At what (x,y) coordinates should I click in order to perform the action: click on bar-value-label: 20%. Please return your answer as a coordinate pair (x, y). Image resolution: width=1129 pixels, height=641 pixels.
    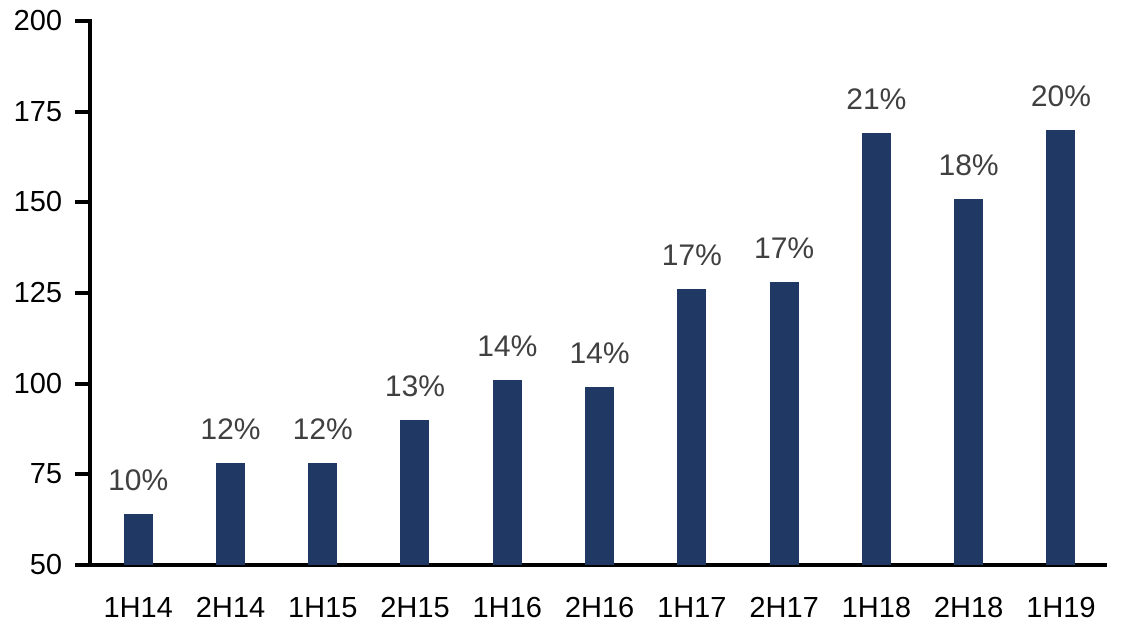
    Looking at the image, I should click on (1060, 96).